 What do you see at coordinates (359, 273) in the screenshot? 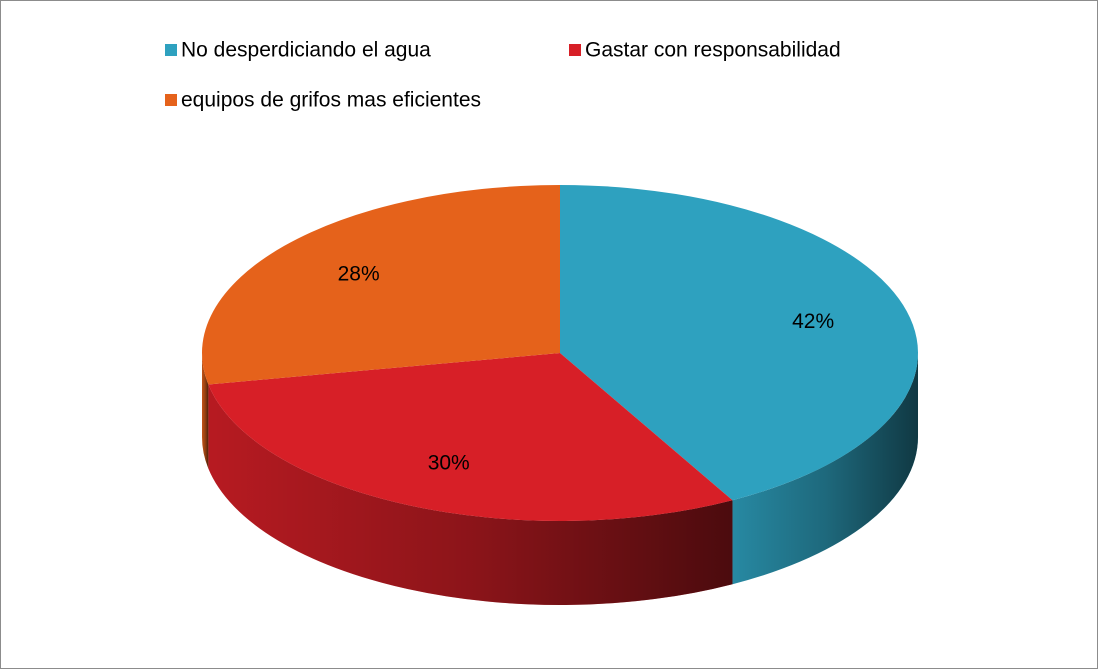
I see `data-label: 28%` at bounding box center [359, 273].